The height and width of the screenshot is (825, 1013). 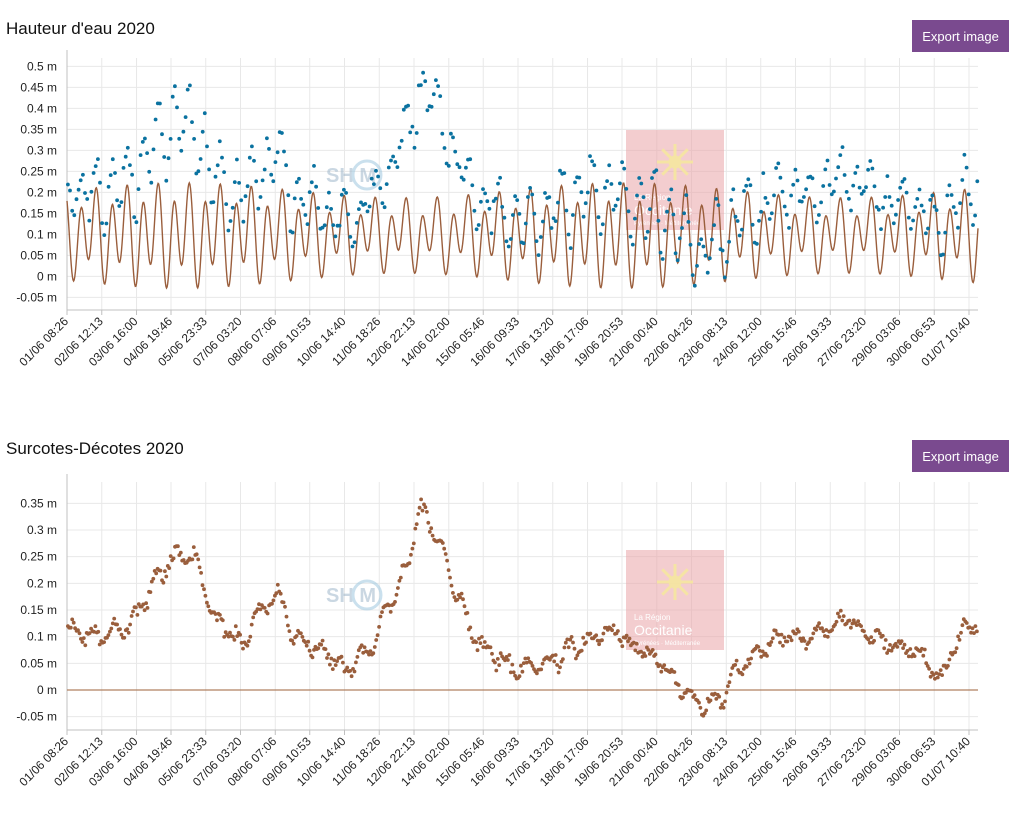 What do you see at coordinates (351, 596) in the screenshot?
I see `shom-watermark-text: SH M` at bounding box center [351, 596].